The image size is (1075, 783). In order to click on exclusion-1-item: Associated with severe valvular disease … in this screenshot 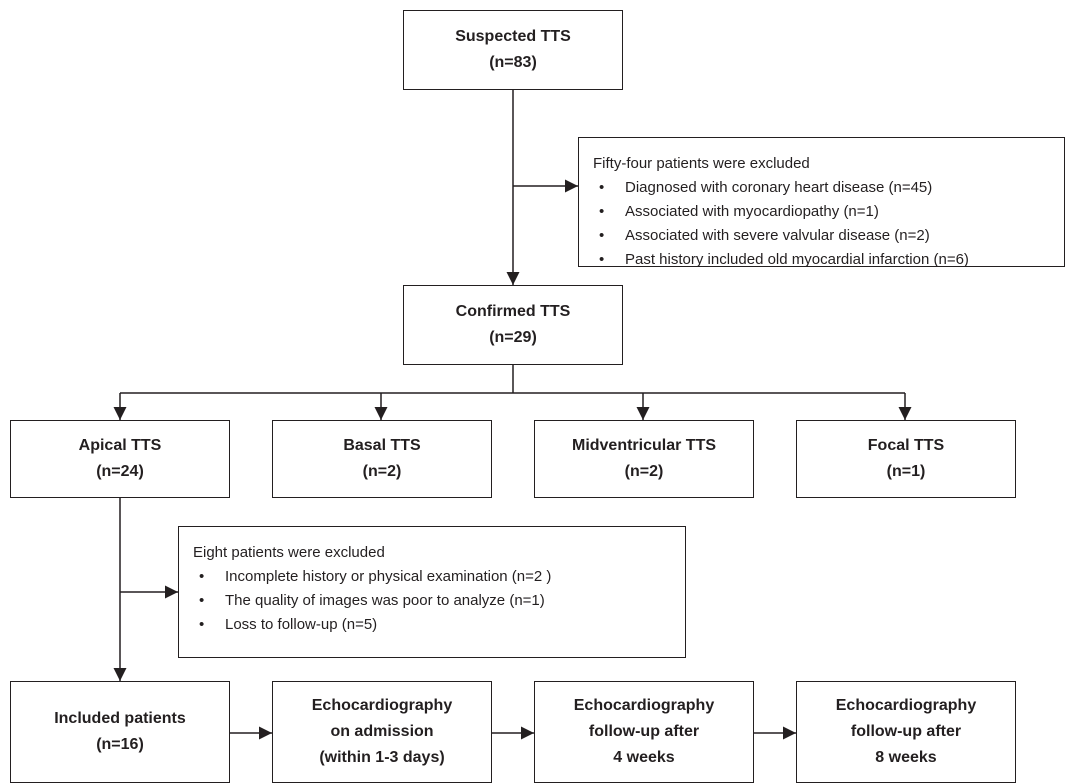, I will do `click(823, 236)`.